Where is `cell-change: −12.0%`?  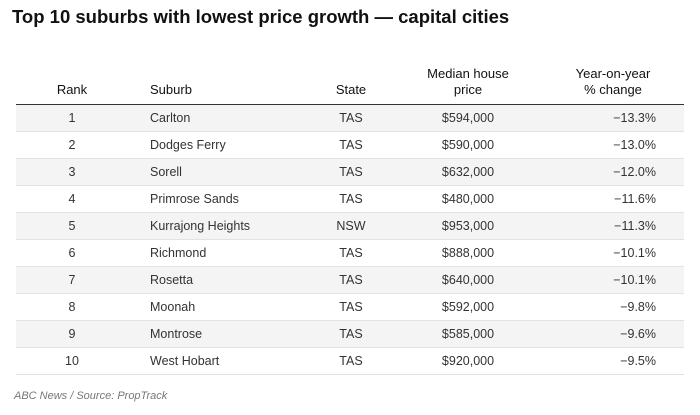 cell-change: −12.0% is located at coordinates (608, 172).